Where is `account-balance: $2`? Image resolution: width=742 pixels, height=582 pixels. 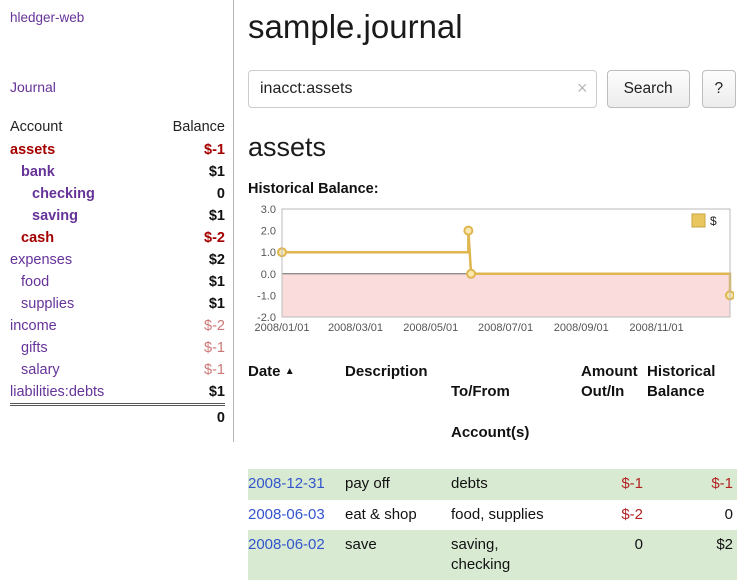
account-balance: $2 is located at coordinates (216, 260).